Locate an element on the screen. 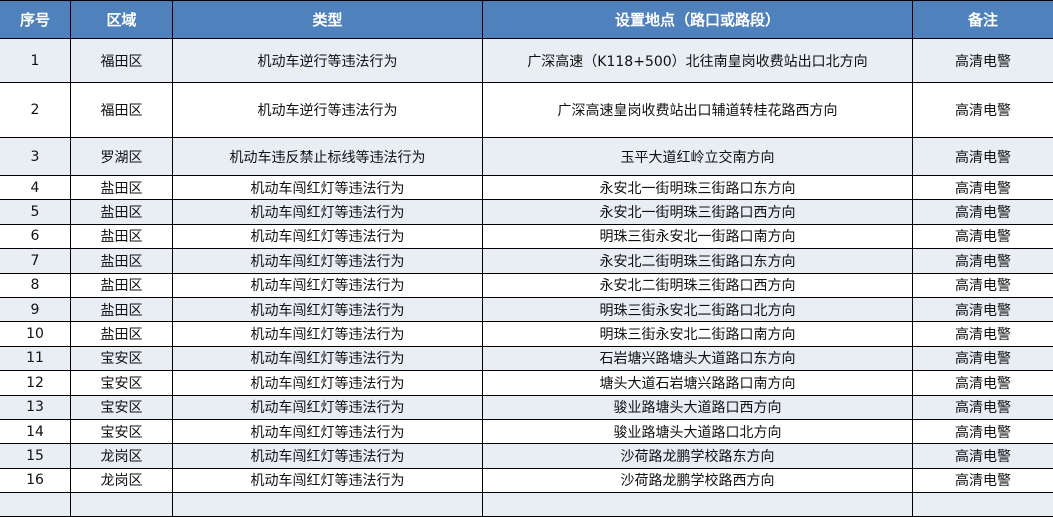  header-type: 类型 is located at coordinates (328, 20).